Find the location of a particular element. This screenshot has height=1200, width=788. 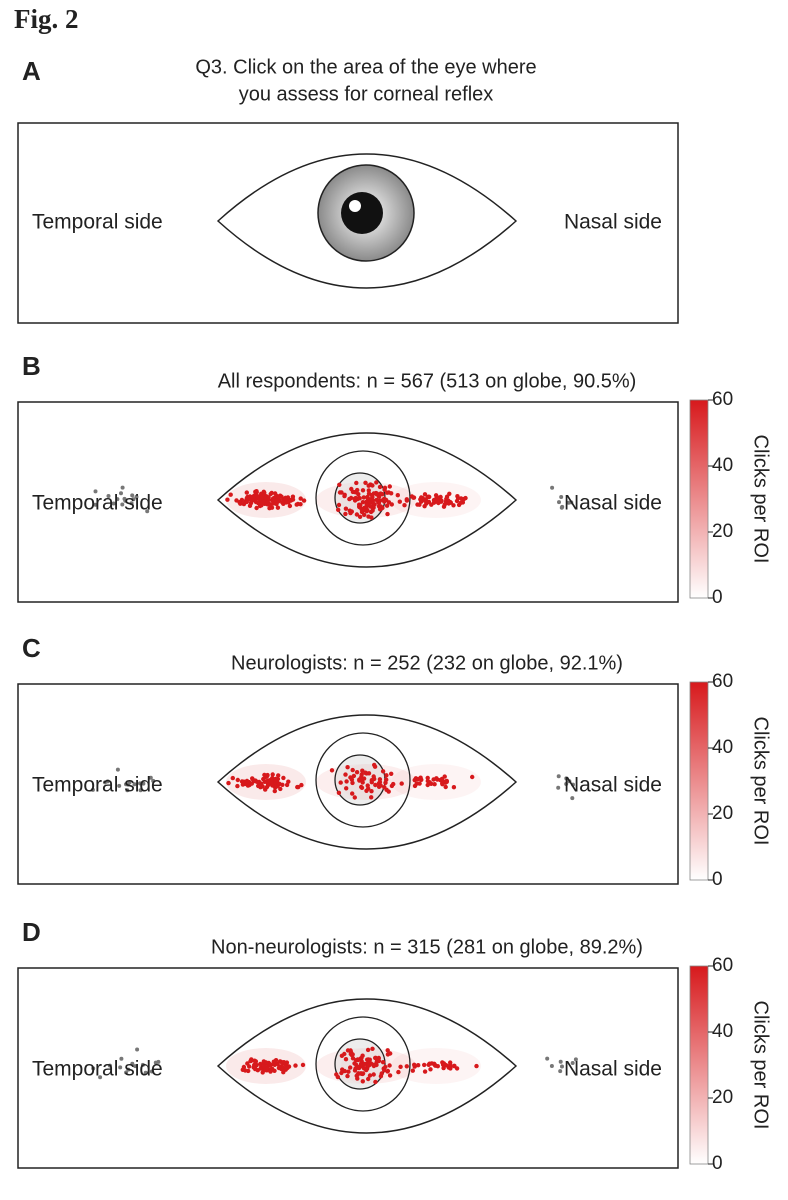

heat-region is located at coordinates (436, 782).